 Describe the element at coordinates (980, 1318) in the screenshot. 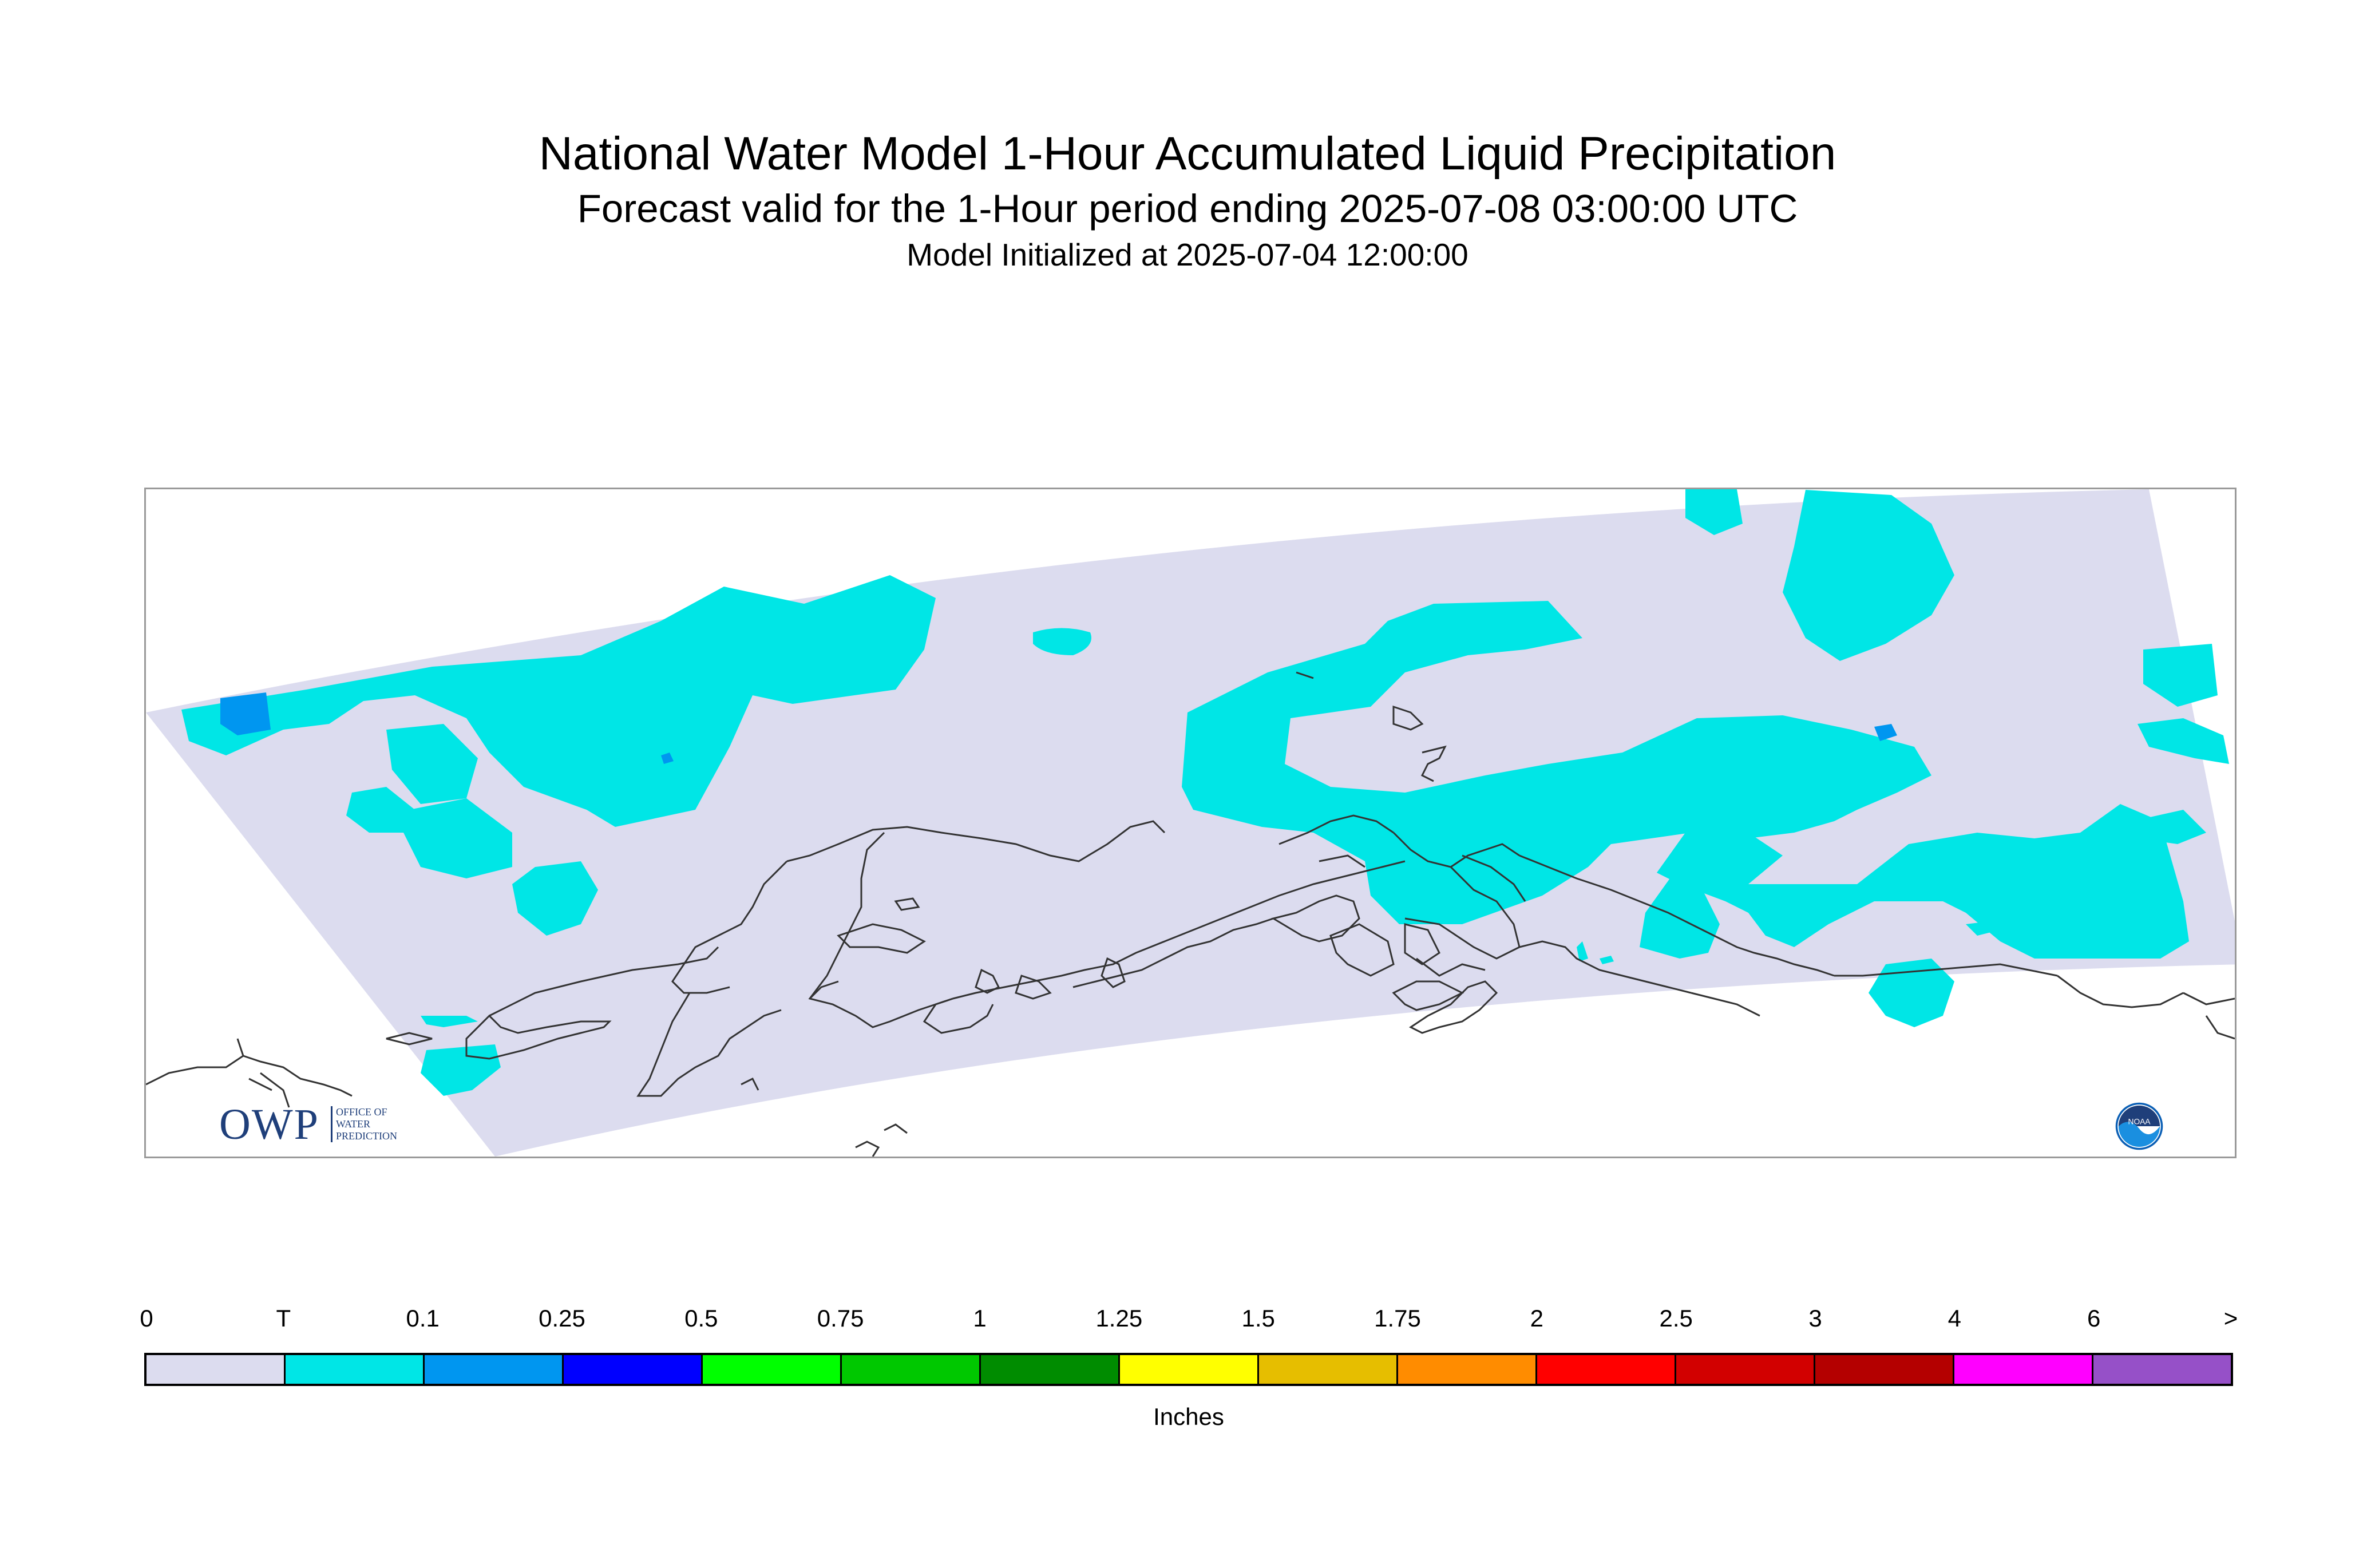

I see `legend-tick-label: 1` at that location.